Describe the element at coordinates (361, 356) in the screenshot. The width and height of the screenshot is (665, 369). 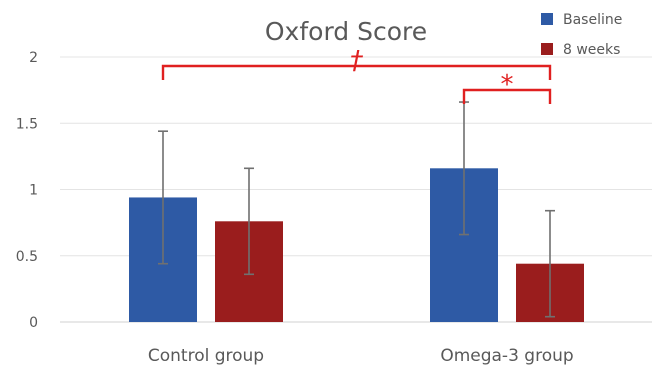
I see `x-axis-category-labels: Control group Omega-3 group` at that location.